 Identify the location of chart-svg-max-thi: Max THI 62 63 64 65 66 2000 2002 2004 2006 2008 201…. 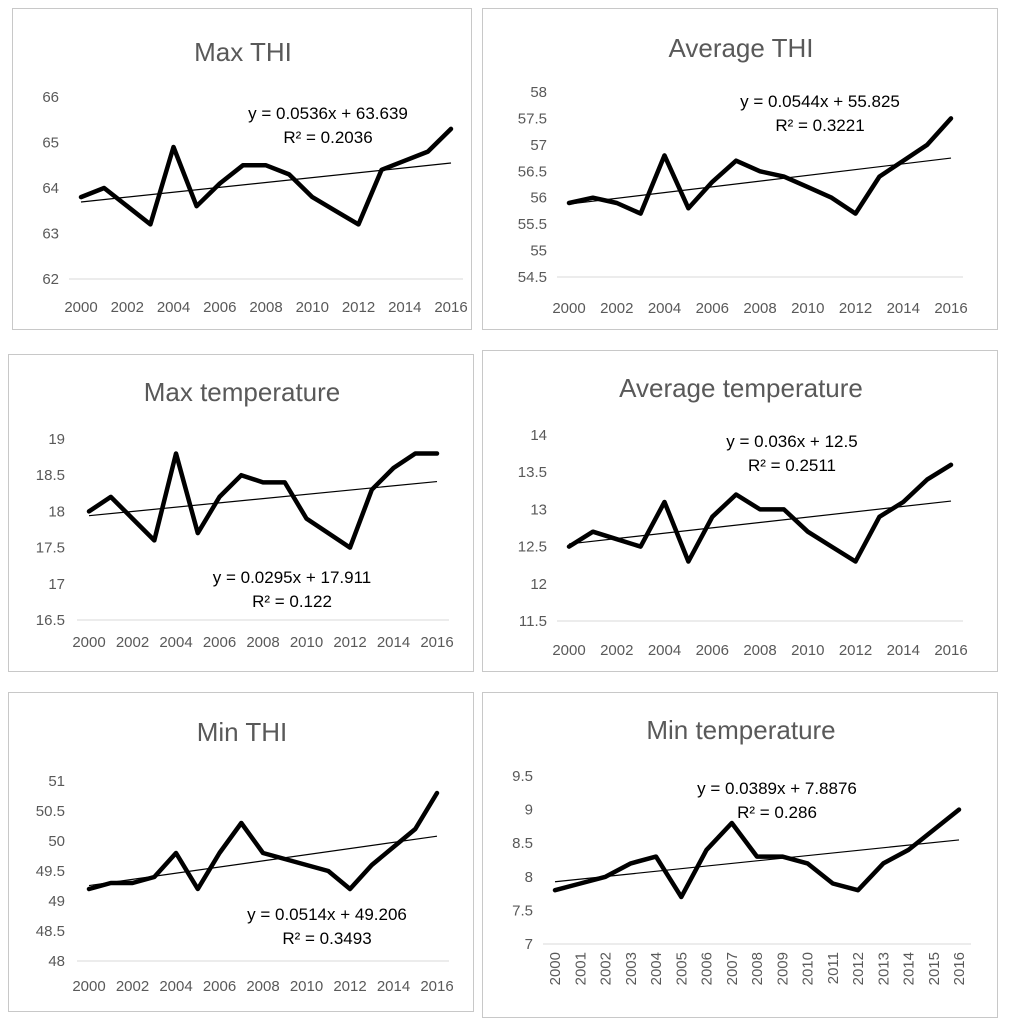
(254, 176).